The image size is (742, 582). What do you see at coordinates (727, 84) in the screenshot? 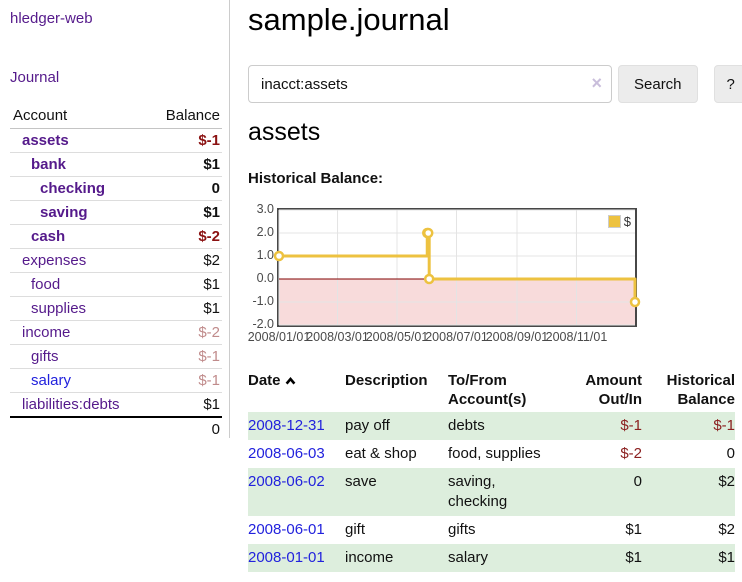
I see `help-button: ?` at bounding box center [727, 84].